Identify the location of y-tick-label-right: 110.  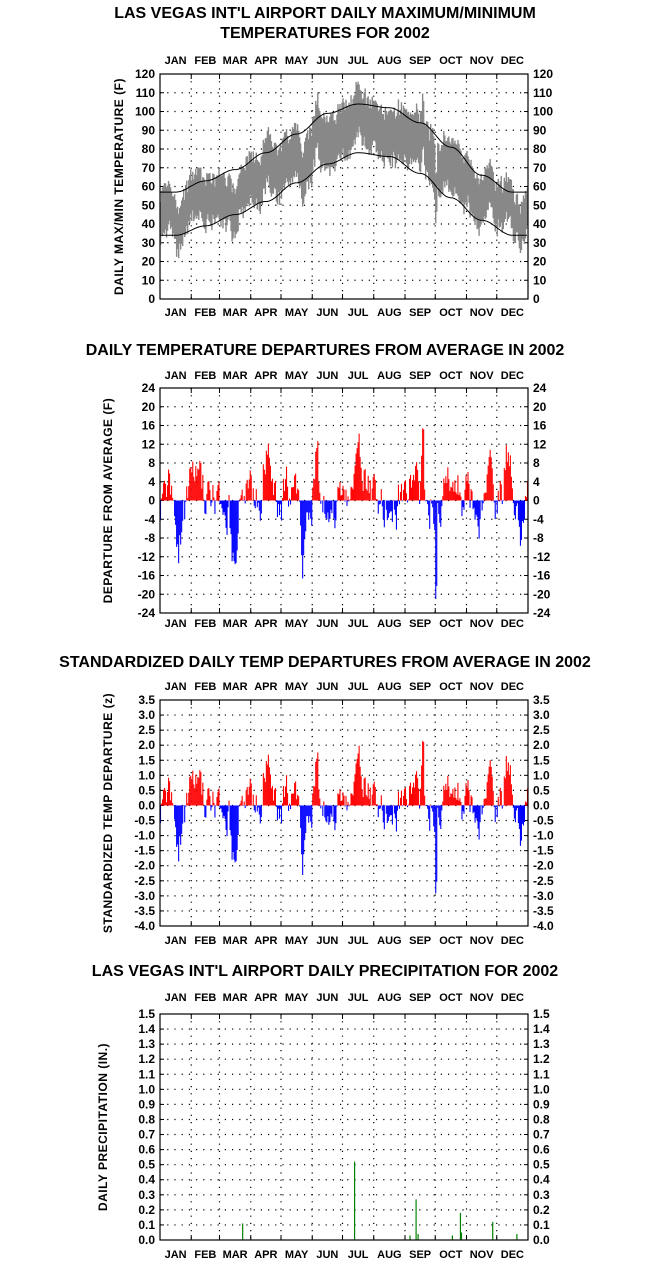
(543, 93).